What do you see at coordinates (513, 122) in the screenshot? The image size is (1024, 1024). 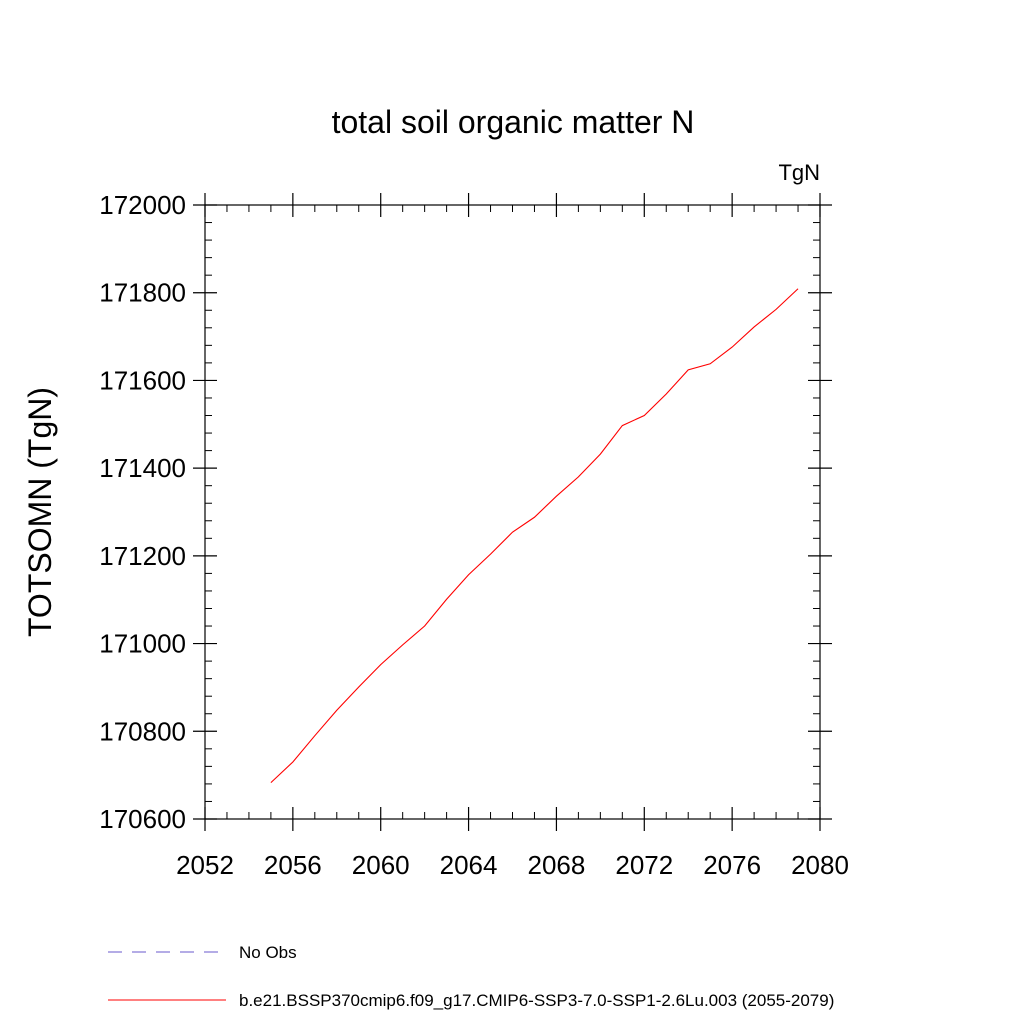 I see `chart-title: total soil organic matter N` at bounding box center [513, 122].